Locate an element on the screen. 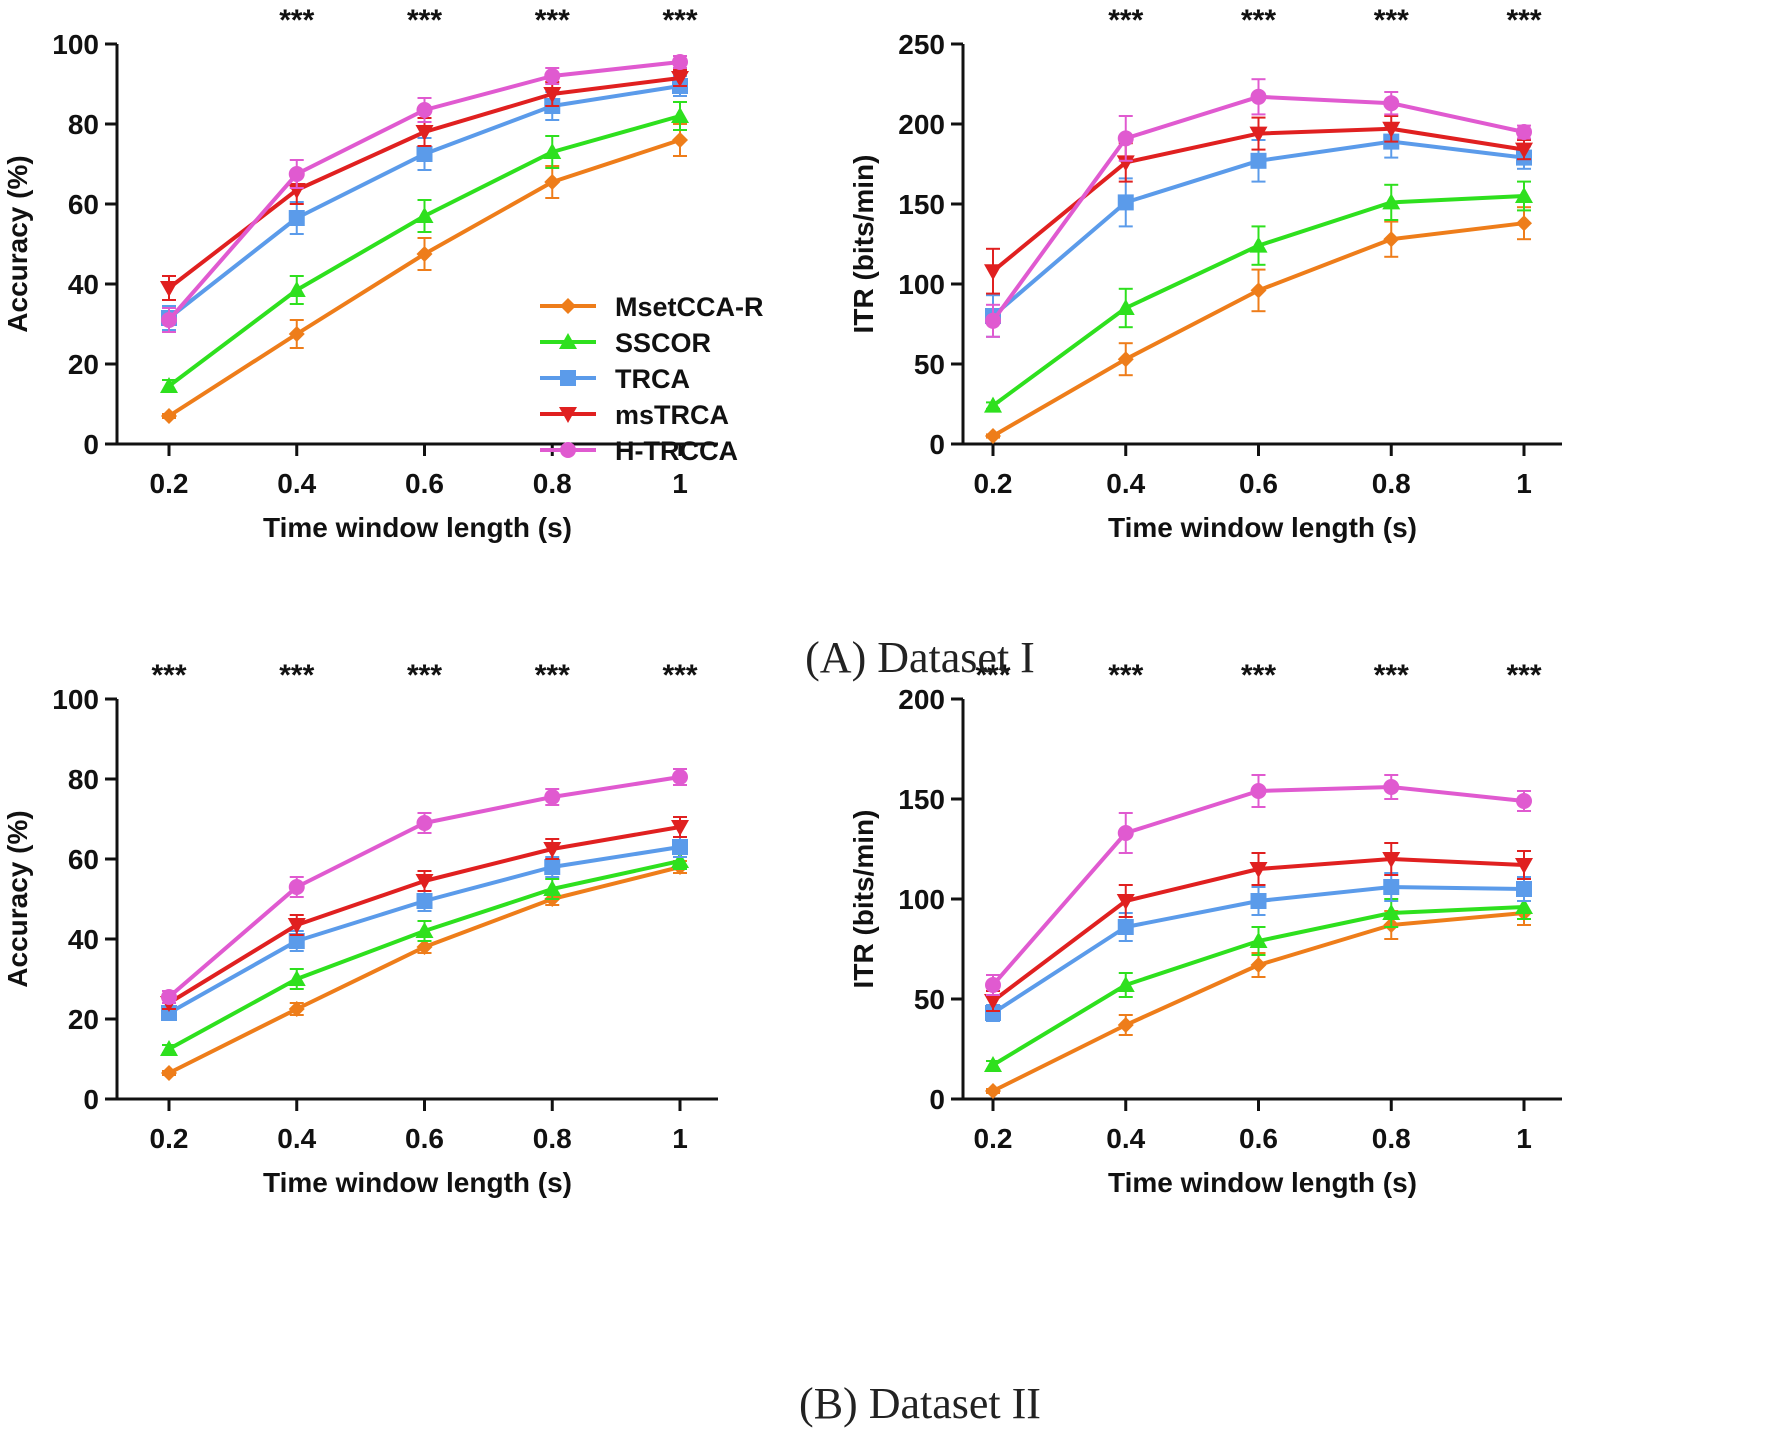 Image resolution: width=1784 pixels, height=1435 pixels. legend-item-sscor: SSCOR is located at coordinates (625, 343).